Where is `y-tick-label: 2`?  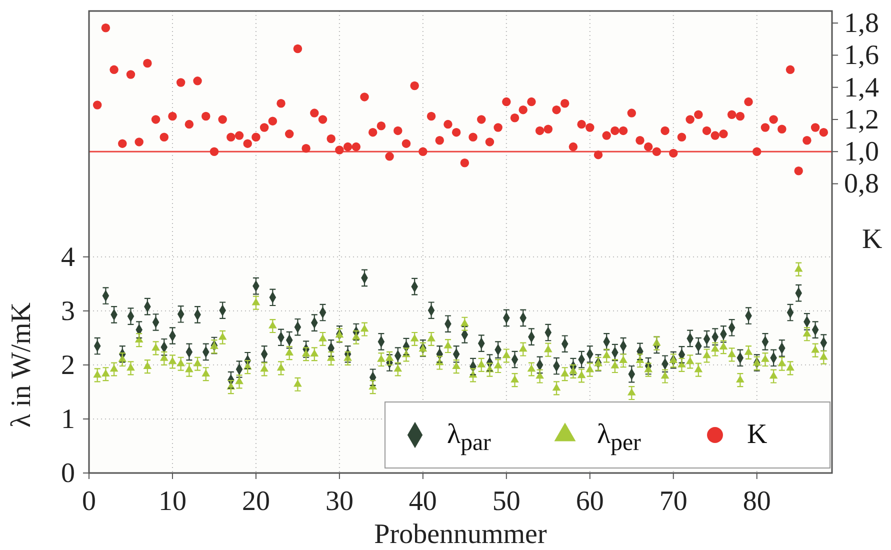 y-tick-label: 2 is located at coordinates (68, 365).